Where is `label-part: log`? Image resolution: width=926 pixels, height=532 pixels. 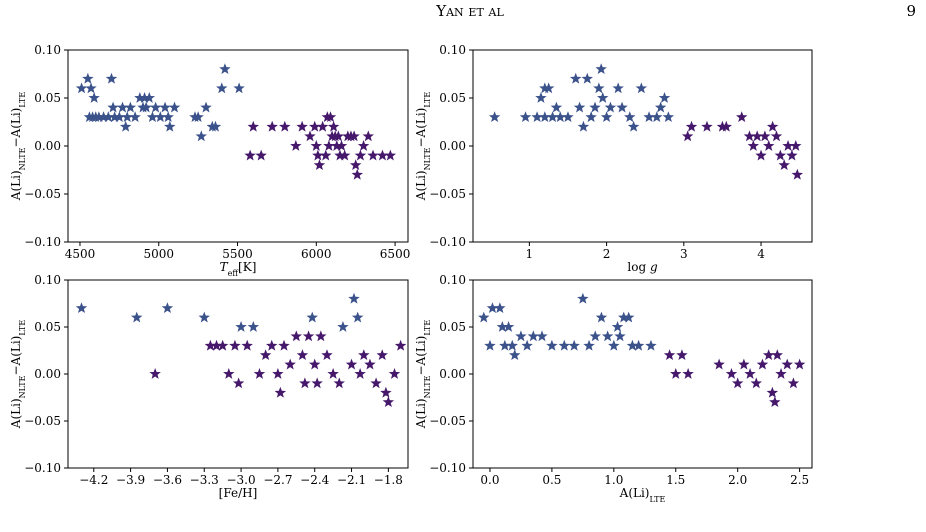 label-part: log is located at coordinates (638, 267).